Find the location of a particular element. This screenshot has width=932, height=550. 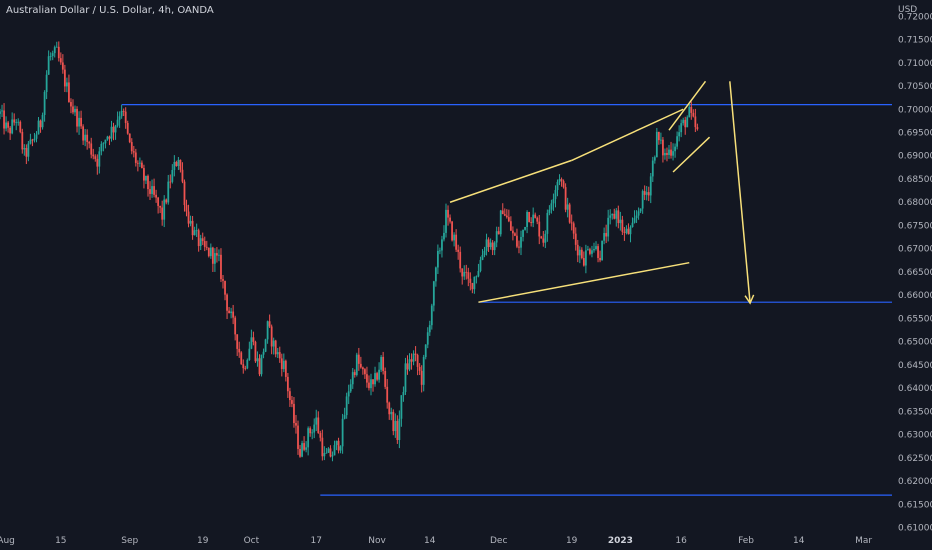

time-tick-label: Sep is located at coordinates (129, 541).